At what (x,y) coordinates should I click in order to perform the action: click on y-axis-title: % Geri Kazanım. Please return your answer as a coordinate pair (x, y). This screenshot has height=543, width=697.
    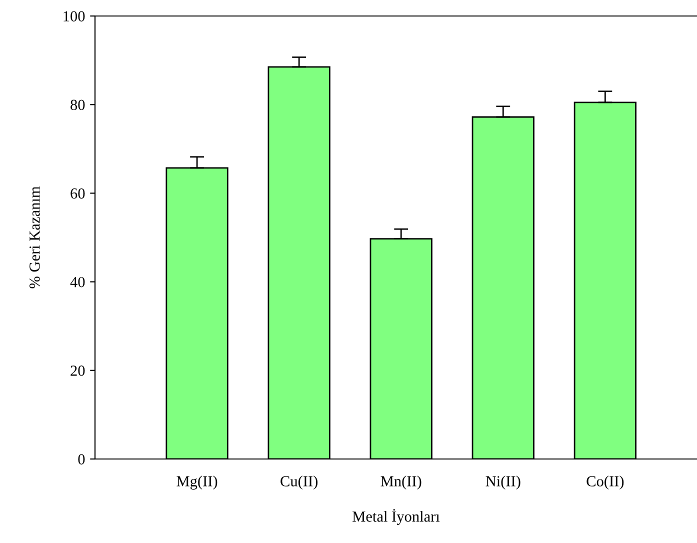
    Looking at the image, I should click on (35, 237).